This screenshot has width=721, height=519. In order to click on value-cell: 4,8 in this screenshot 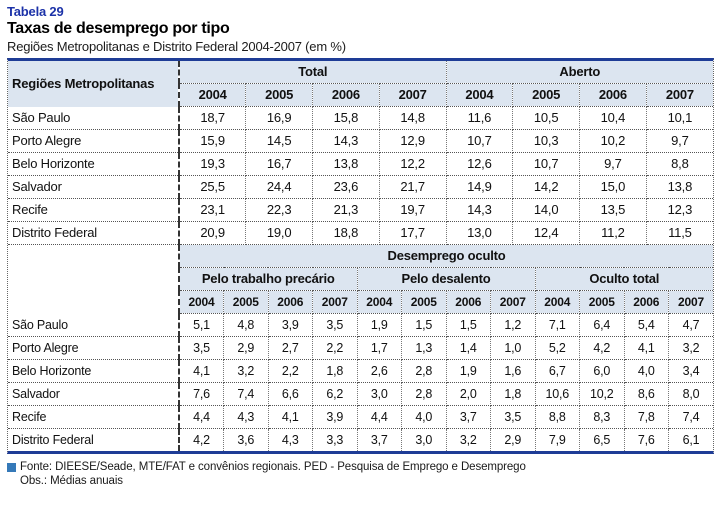, I will do `click(246, 325)`.